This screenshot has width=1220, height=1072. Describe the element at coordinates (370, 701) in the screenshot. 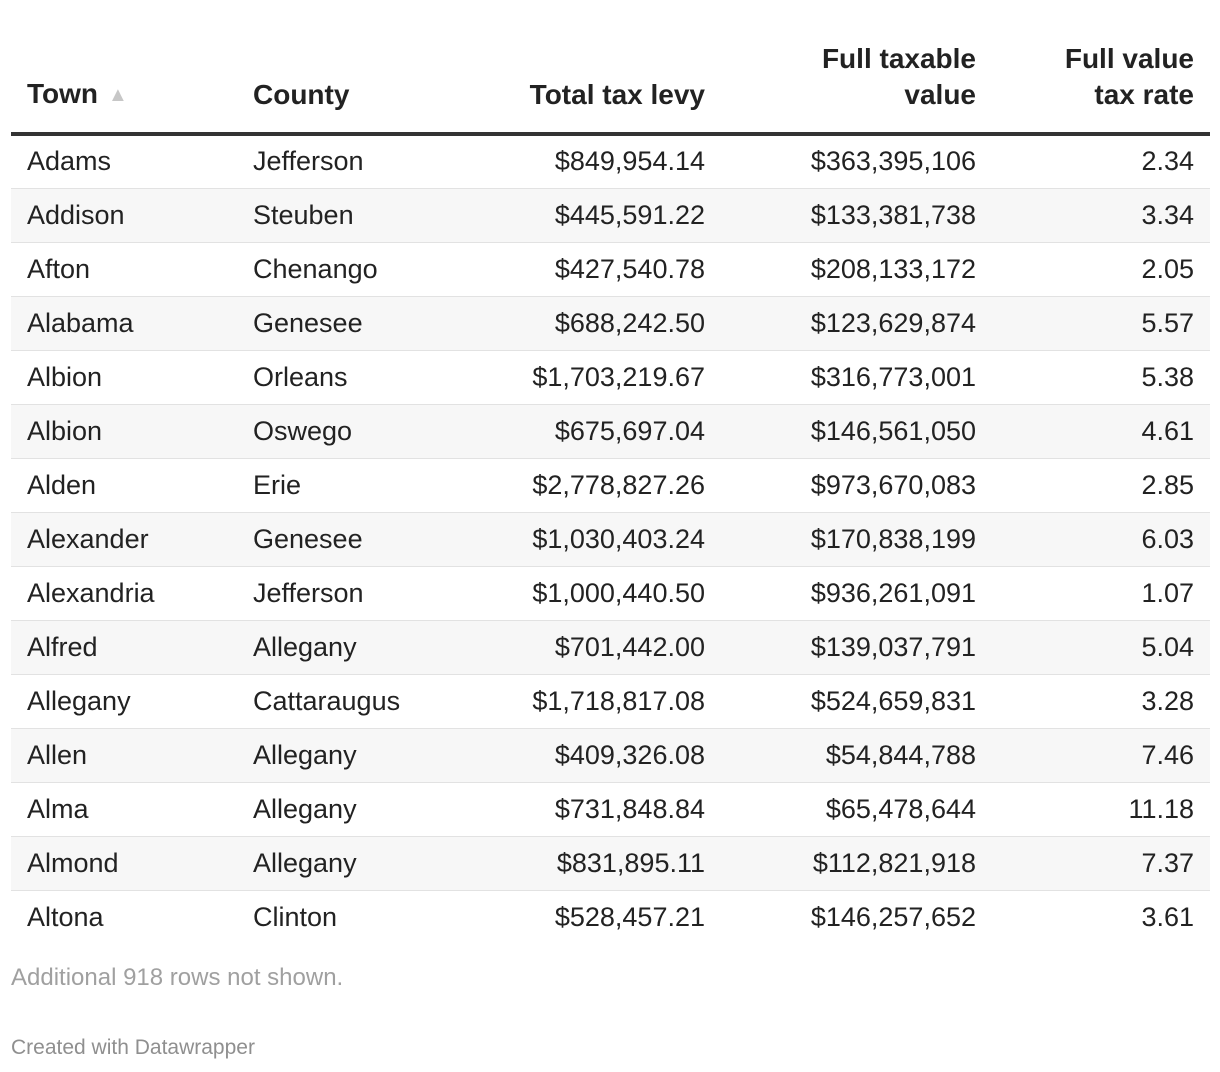

I see `cell-county: Cattaraugus` at that location.